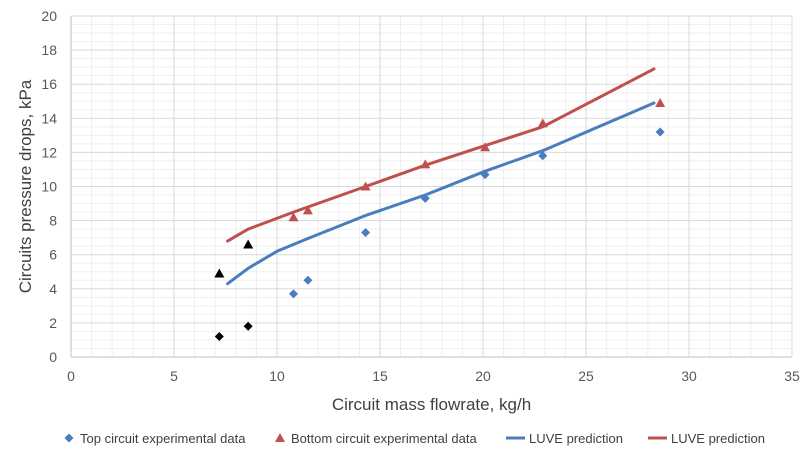 The image size is (811, 458). I want to click on x-tick-label: 20, so click(483, 376).